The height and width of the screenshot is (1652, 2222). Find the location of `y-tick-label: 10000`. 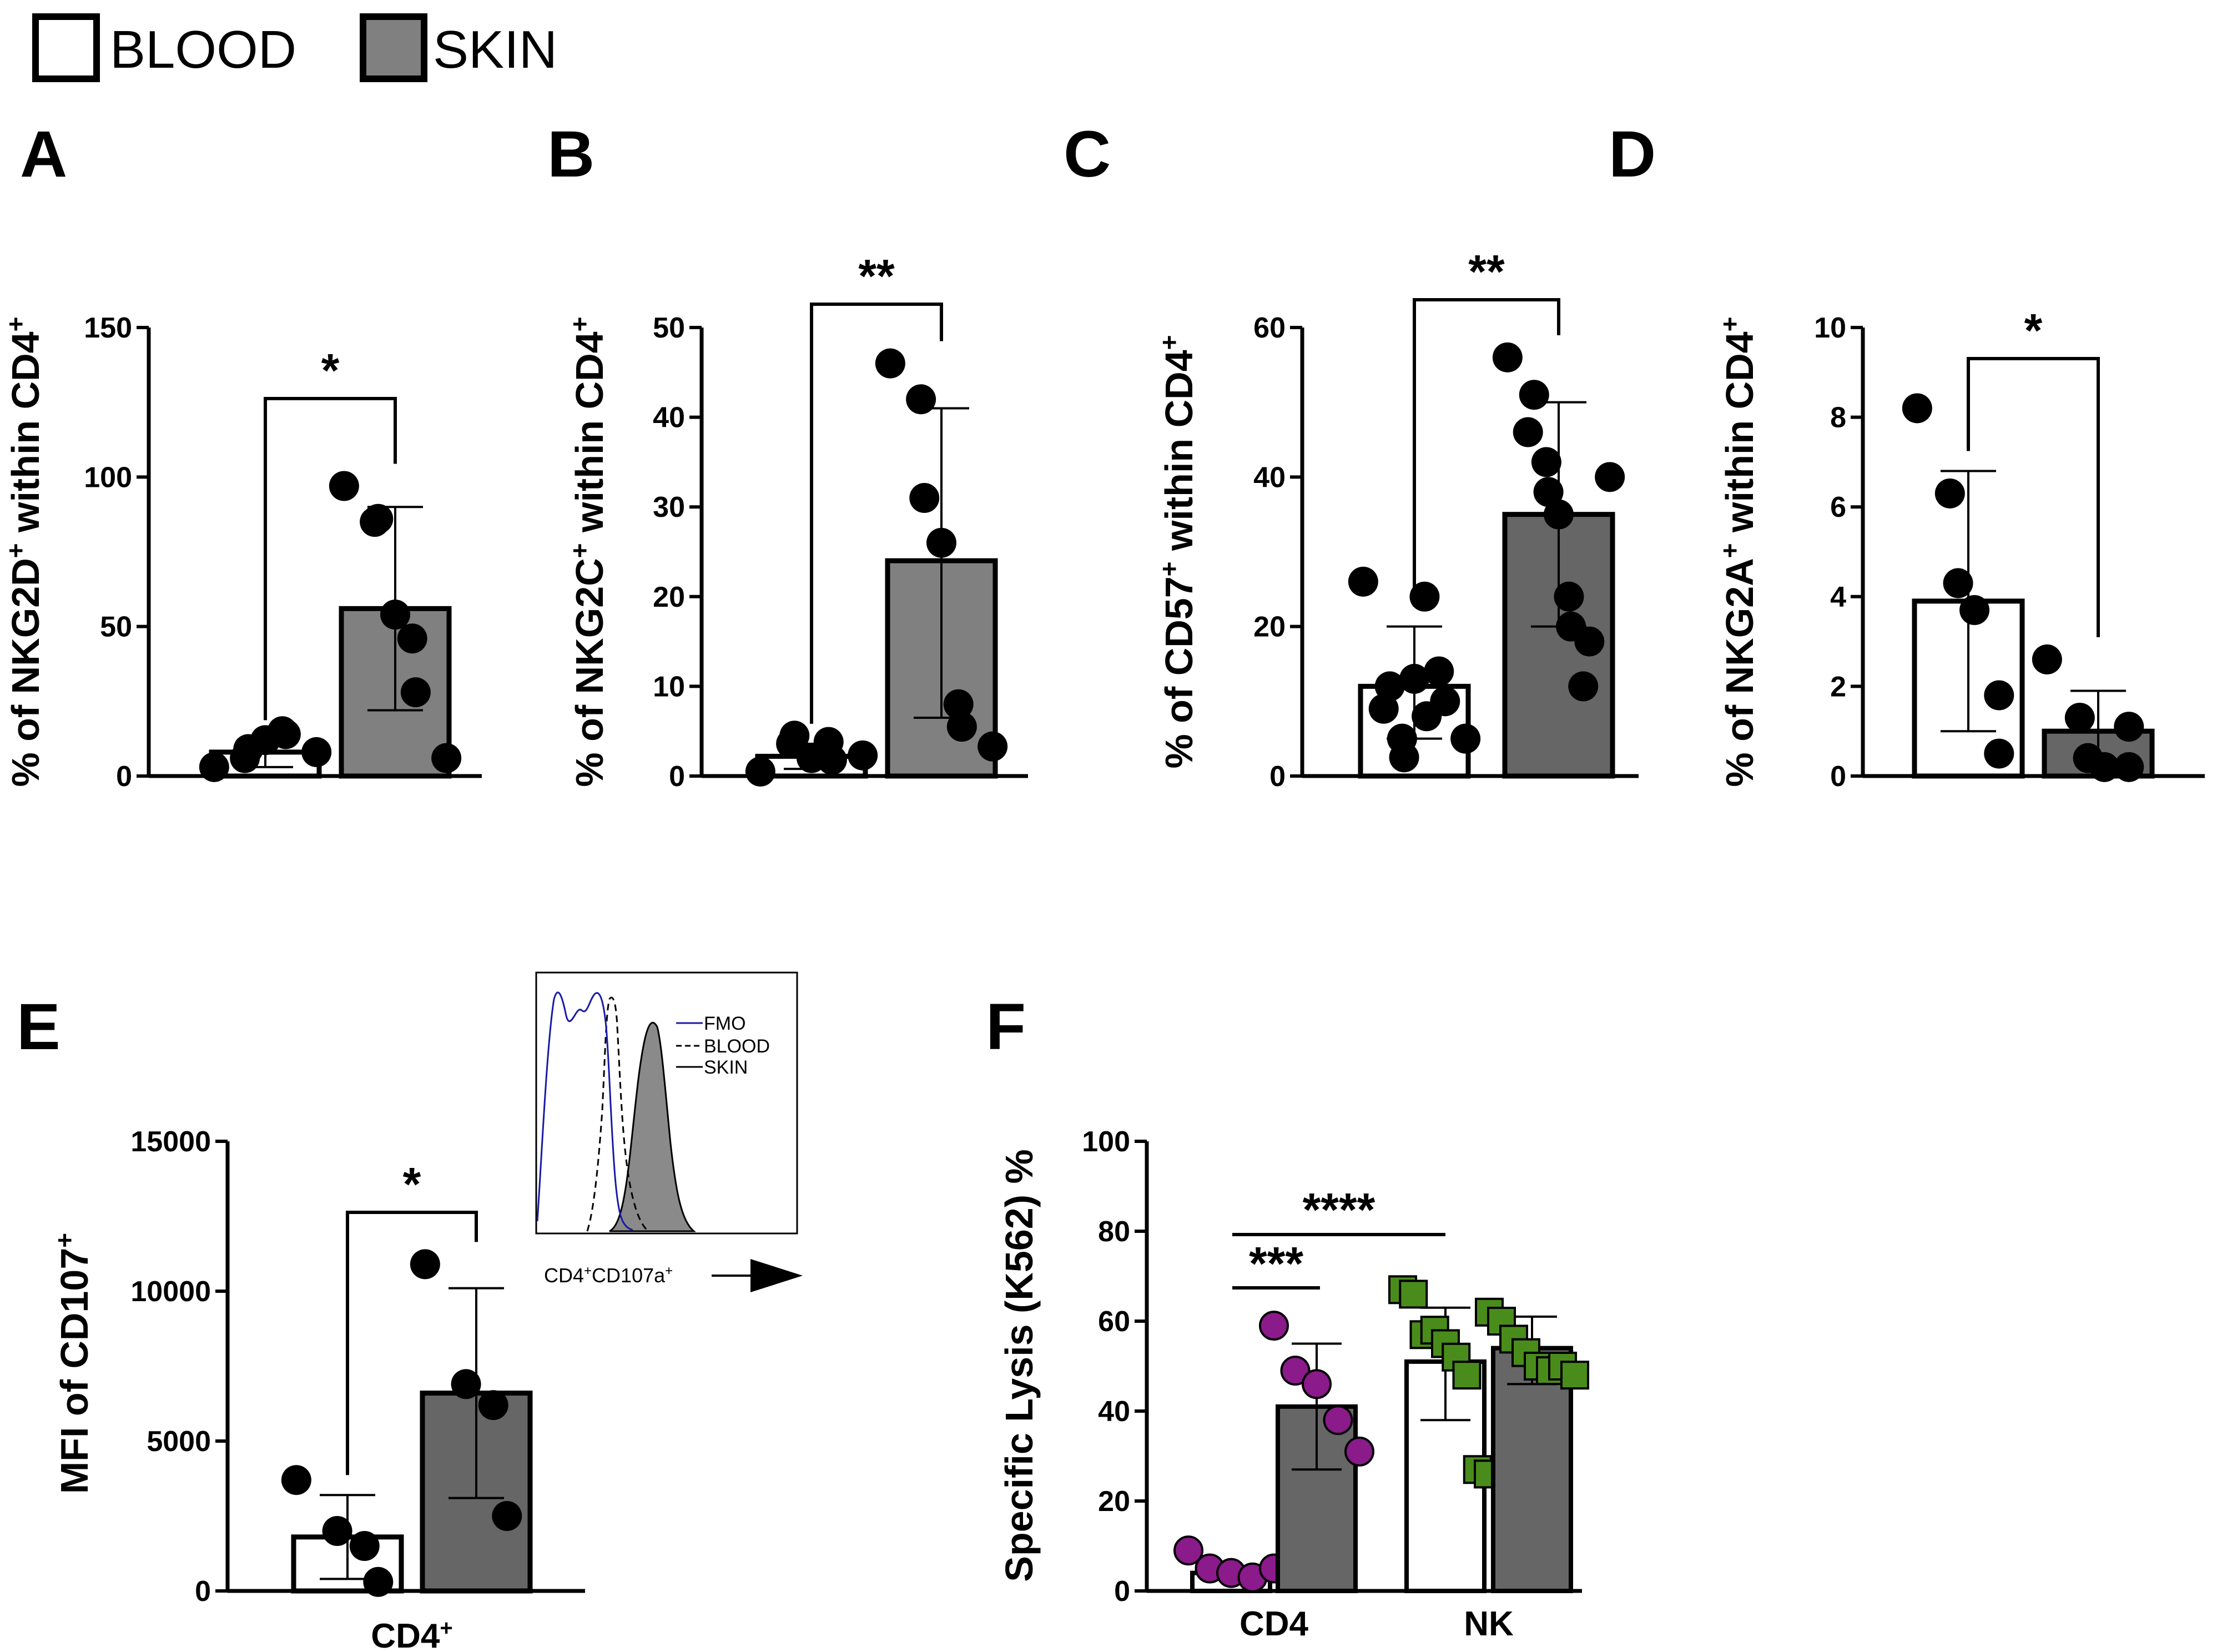

y-tick-label: 10000 is located at coordinates (170, 1292).